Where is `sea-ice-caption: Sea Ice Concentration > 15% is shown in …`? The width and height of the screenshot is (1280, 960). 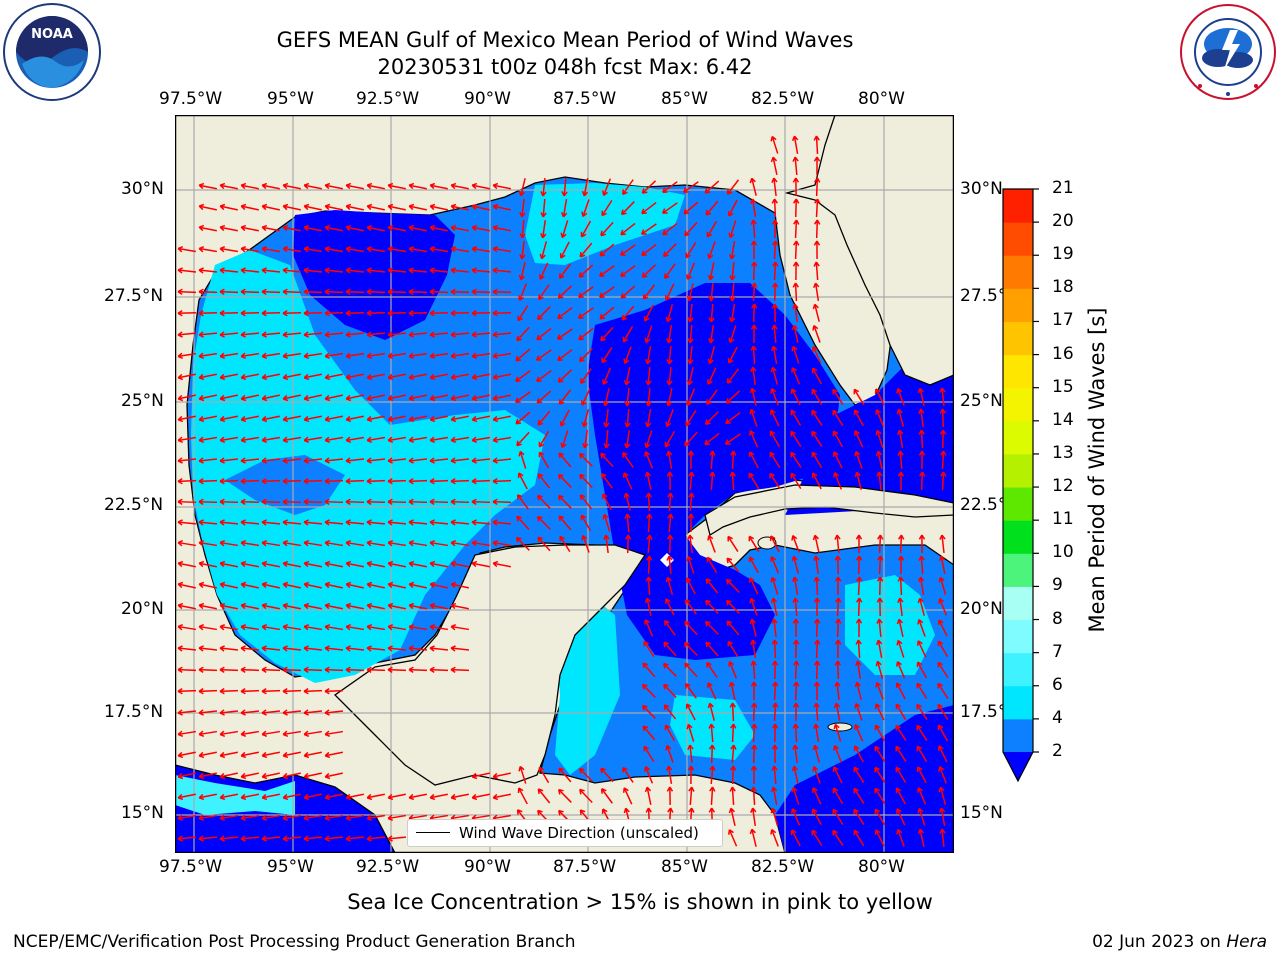 sea-ice-caption: Sea Ice Concentration > 15% is shown in … is located at coordinates (640, 902).